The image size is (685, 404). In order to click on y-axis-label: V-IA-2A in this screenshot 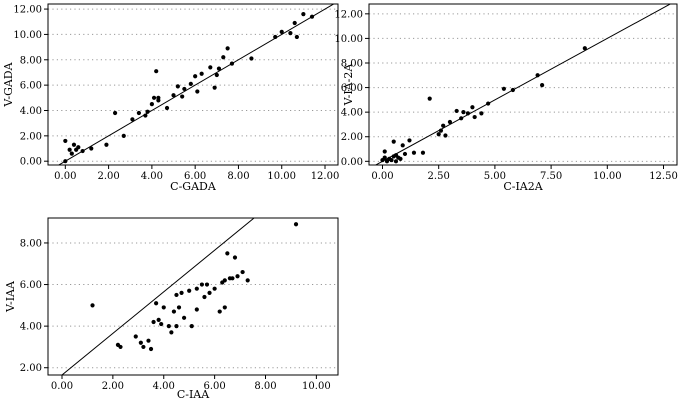, I will do `click(348, 85)`.